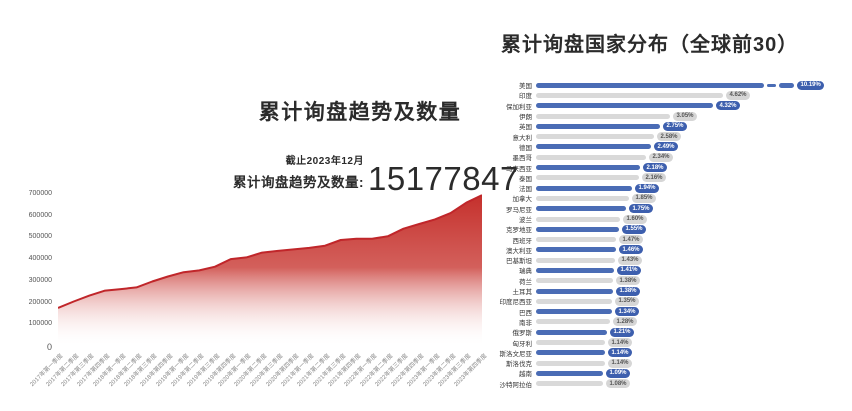 This screenshot has width=852, height=411. Describe the element at coordinates (661, 157) in the screenshot. I see `value-badge: 2.34%` at that location.